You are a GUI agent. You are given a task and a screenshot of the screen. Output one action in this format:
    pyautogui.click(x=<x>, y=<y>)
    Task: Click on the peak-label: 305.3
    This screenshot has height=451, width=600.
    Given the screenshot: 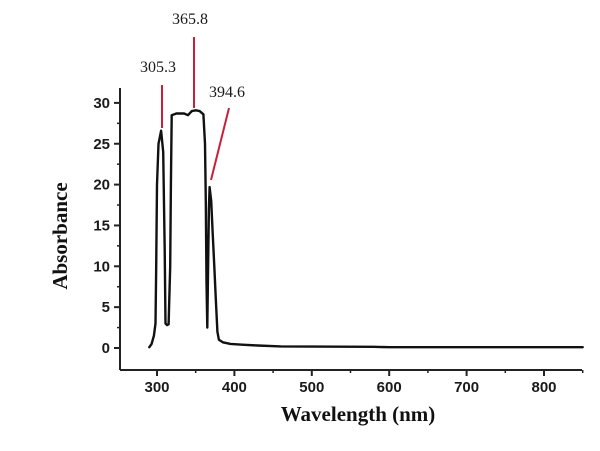 What is the action you would take?
    pyautogui.click(x=158, y=67)
    